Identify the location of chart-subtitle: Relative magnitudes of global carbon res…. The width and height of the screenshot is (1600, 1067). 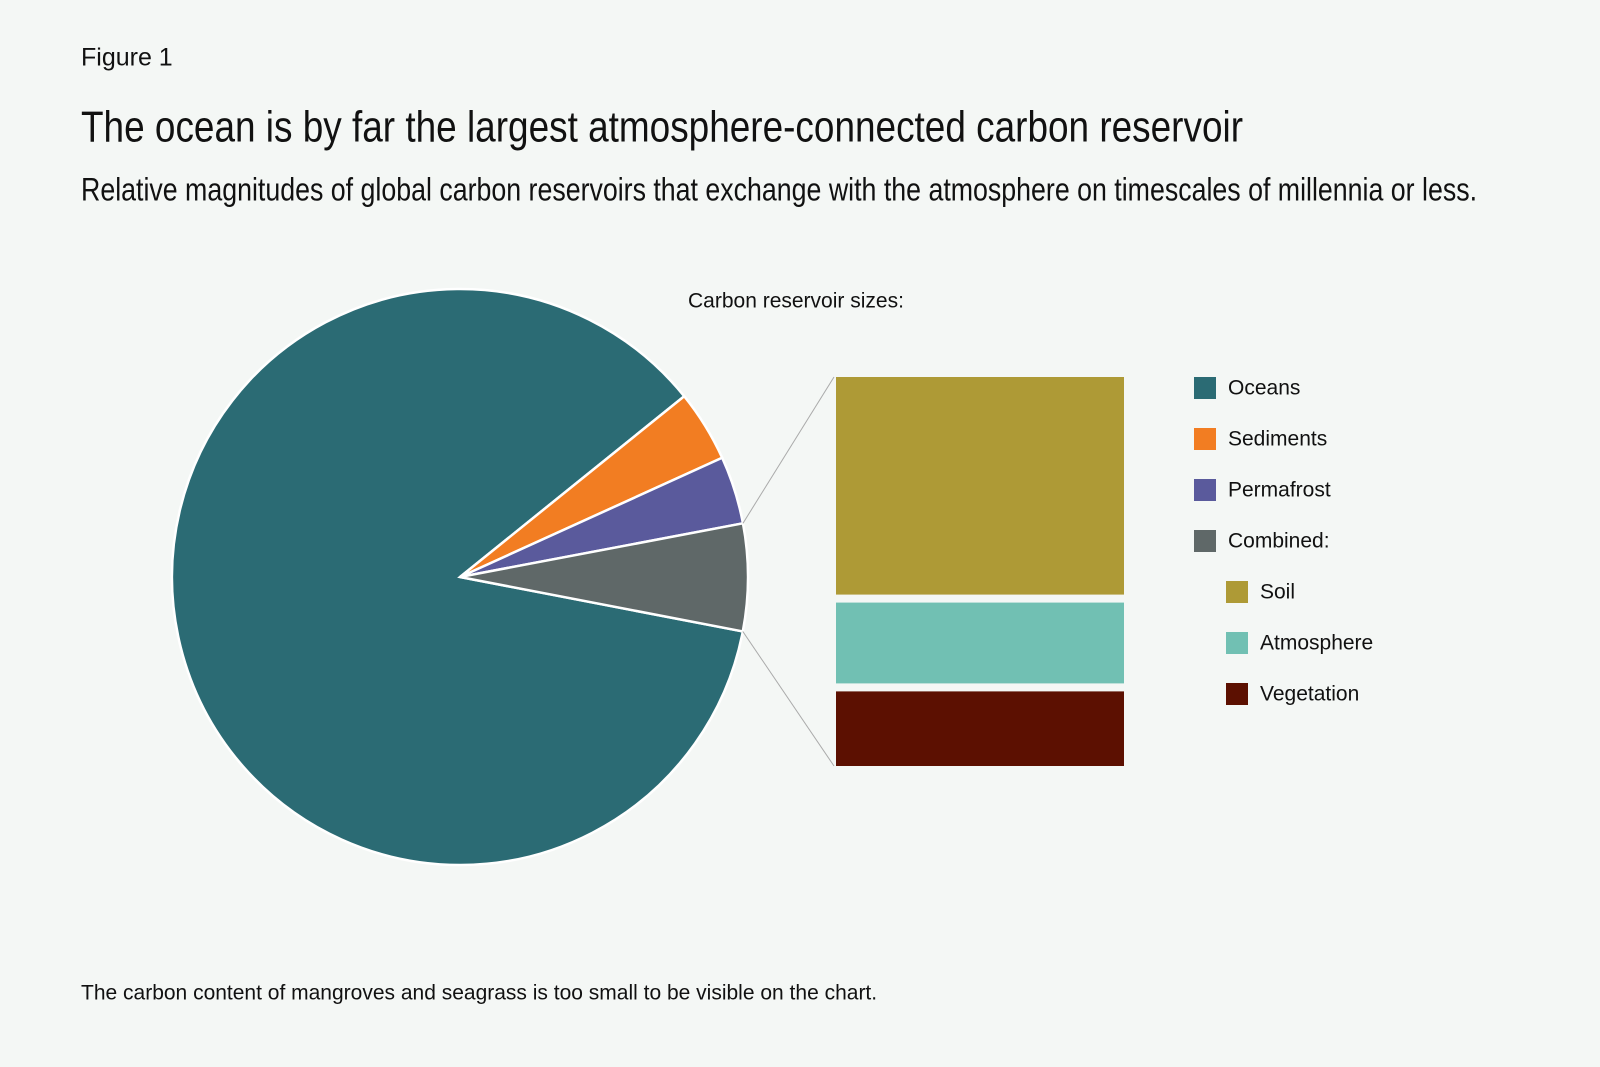
(779, 189).